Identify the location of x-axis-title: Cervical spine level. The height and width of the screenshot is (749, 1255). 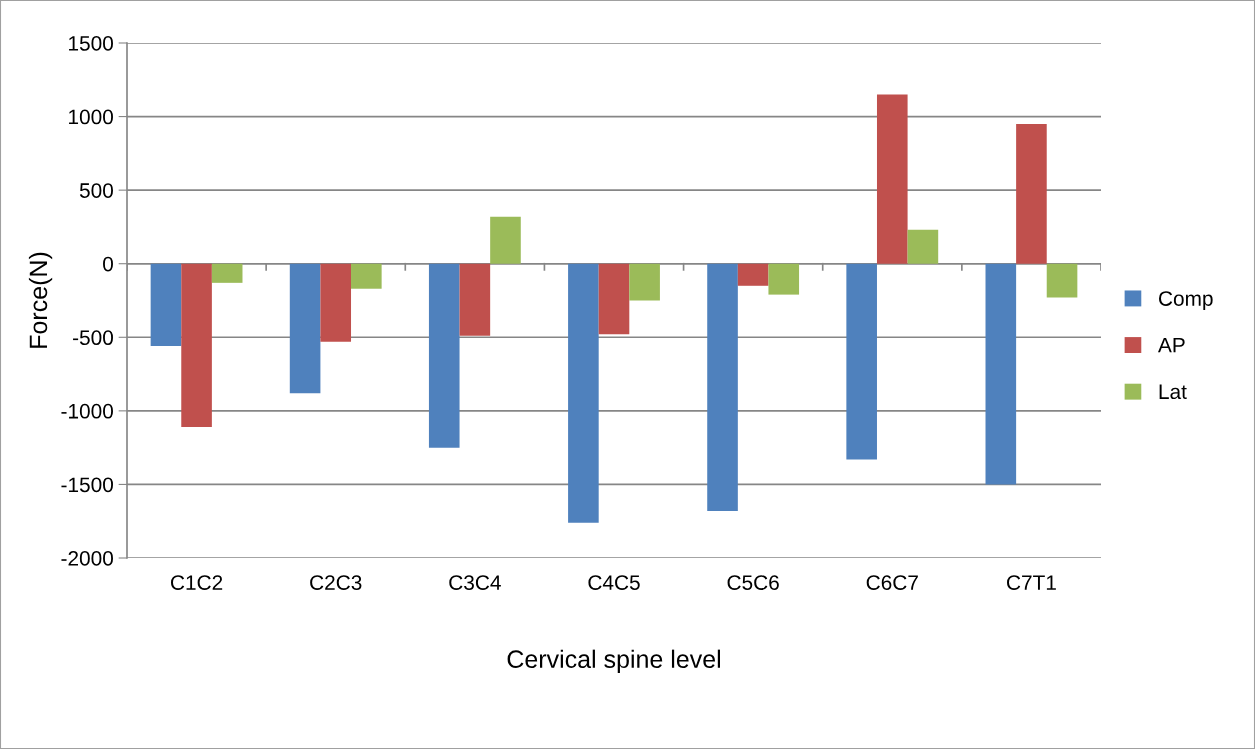
(614, 661).